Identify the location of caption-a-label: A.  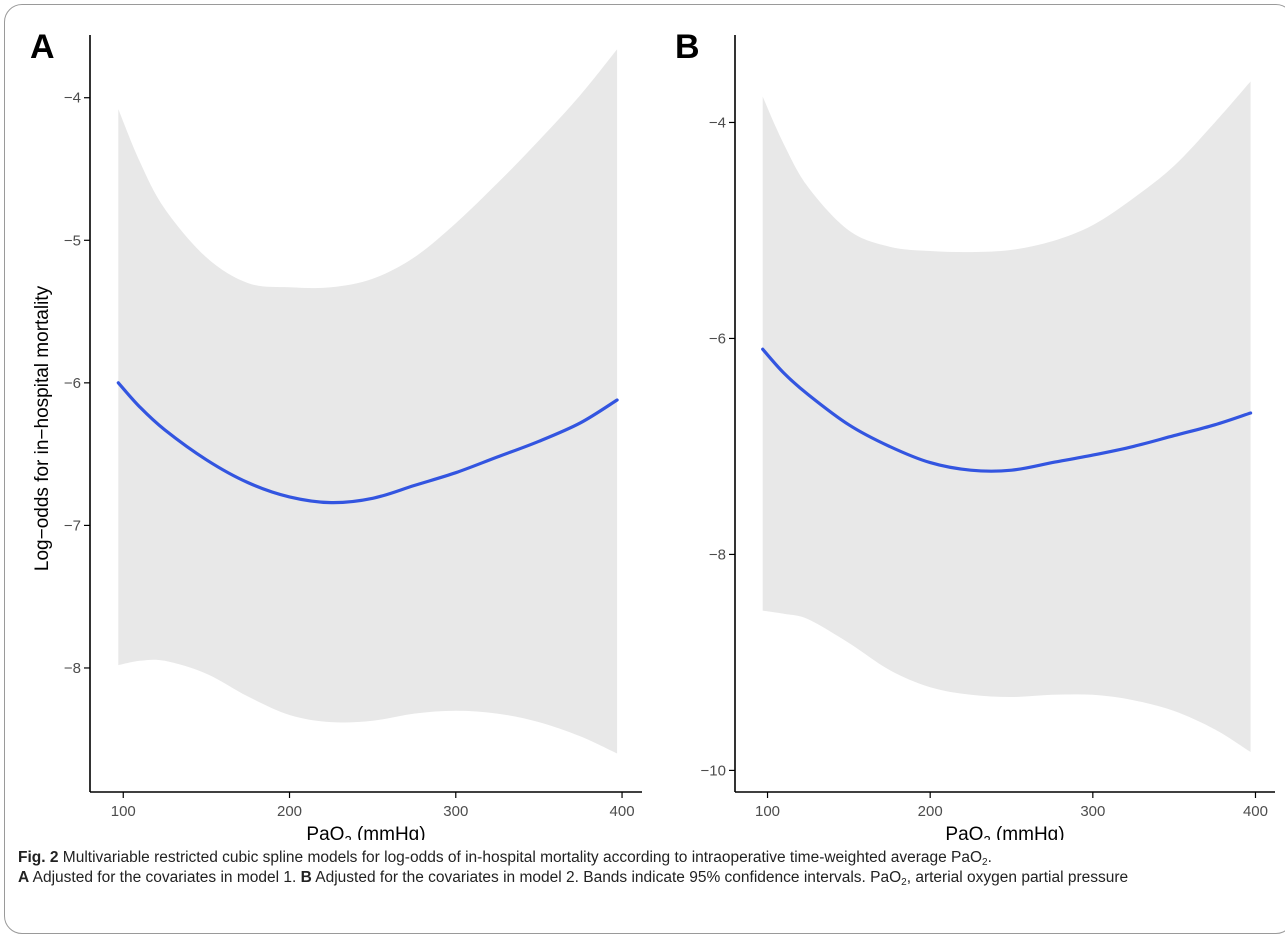
(24, 877).